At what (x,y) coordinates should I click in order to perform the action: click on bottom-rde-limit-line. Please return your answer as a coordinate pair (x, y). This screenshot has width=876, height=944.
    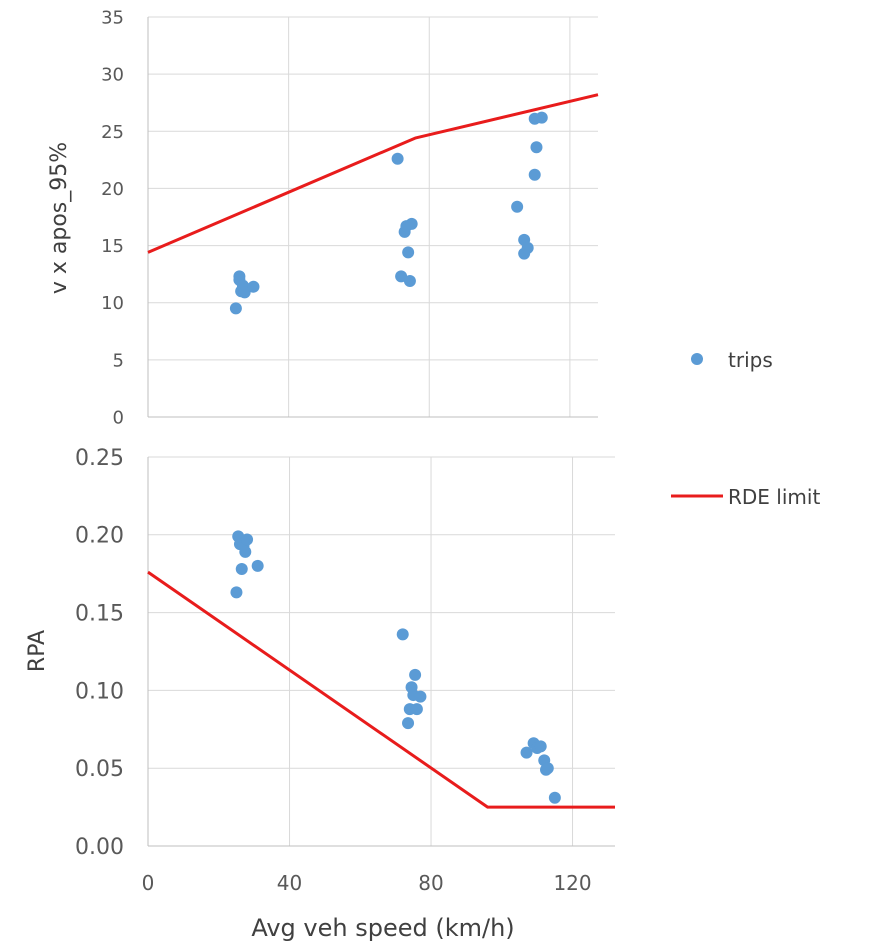
    Looking at the image, I should click on (381, 689).